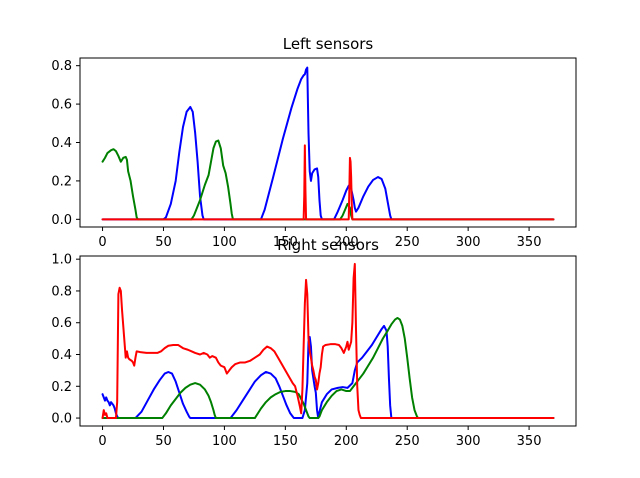  I want to click on left-x-tick-label: 200, so click(346, 242).